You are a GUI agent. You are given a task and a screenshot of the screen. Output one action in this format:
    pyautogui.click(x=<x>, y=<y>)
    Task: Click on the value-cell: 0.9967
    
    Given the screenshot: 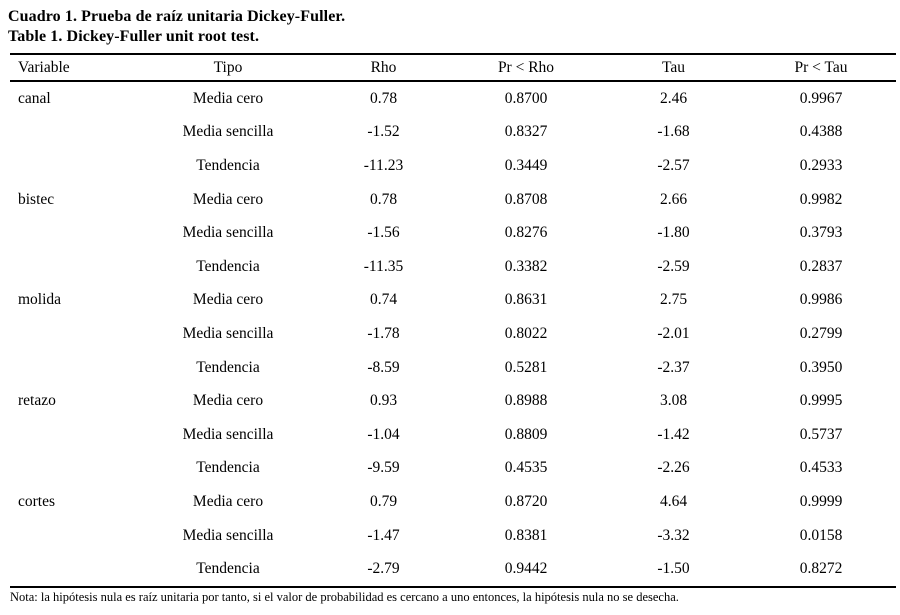 What is the action you would take?
    pyautogui.click(x=821, y=98)
    